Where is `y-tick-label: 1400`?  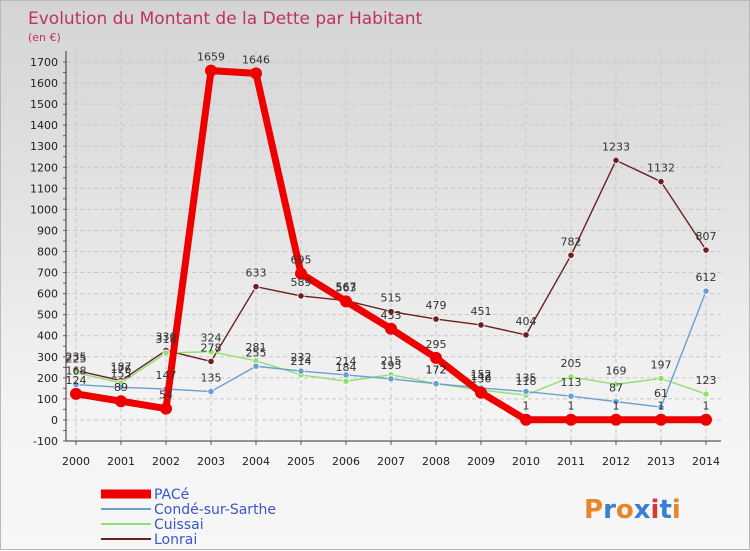
y-tick-label: 1400 is located at coordinates (44, 125).